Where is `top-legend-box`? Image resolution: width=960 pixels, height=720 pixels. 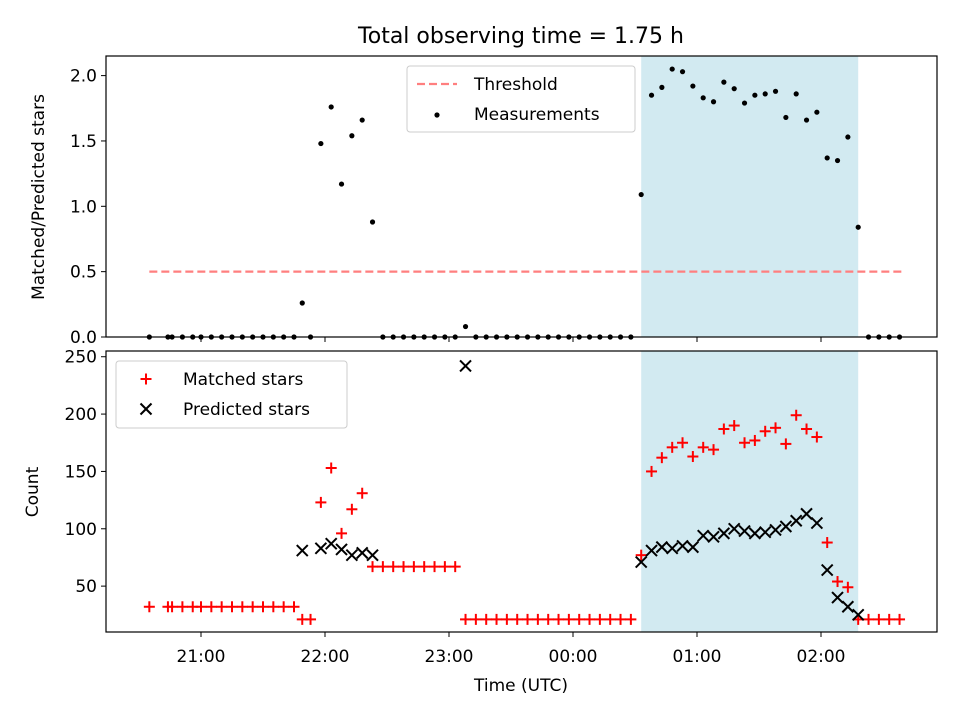 top-legend-box is located at coordinates (521, 99).